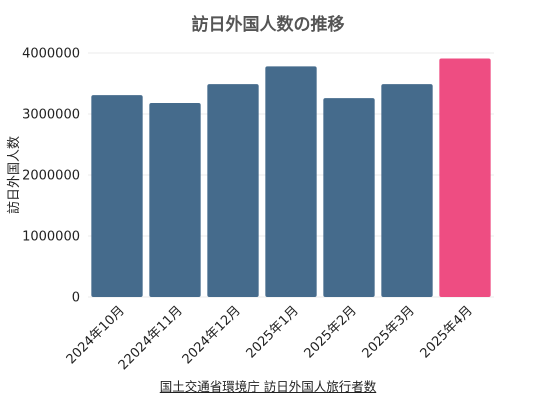 The height and width of the screenshot is (401, 536). What do you see at coordinates (268, 386) in the screenshot?
I see `source-link: 国土交通省環境庁 訪日外国人旅行者数` at bounding box center [268, 386].